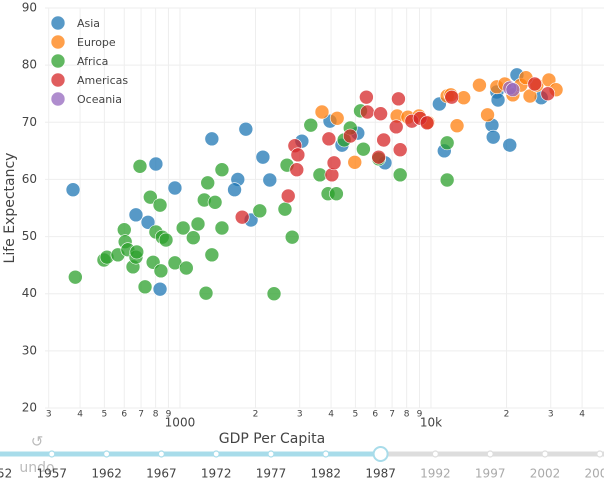  I want to click on y-tick-label: 90, so click(29, 8).